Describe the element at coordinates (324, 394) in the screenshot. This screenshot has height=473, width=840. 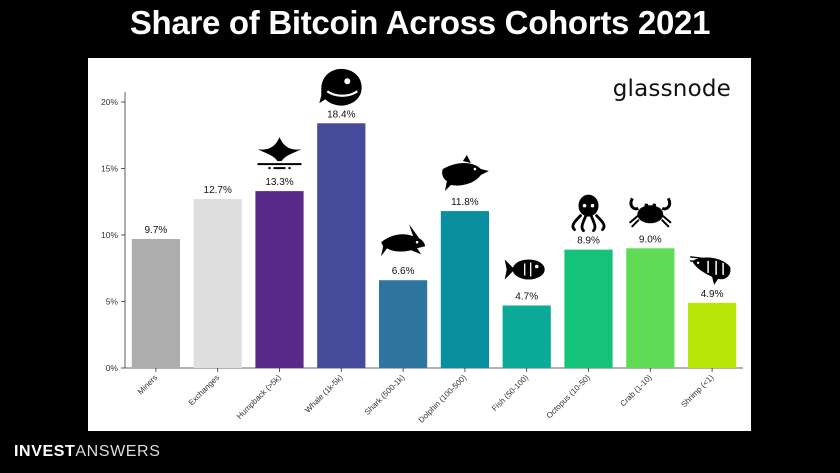
I see `x-tick-label: Whale (1k-5k)` at that location.